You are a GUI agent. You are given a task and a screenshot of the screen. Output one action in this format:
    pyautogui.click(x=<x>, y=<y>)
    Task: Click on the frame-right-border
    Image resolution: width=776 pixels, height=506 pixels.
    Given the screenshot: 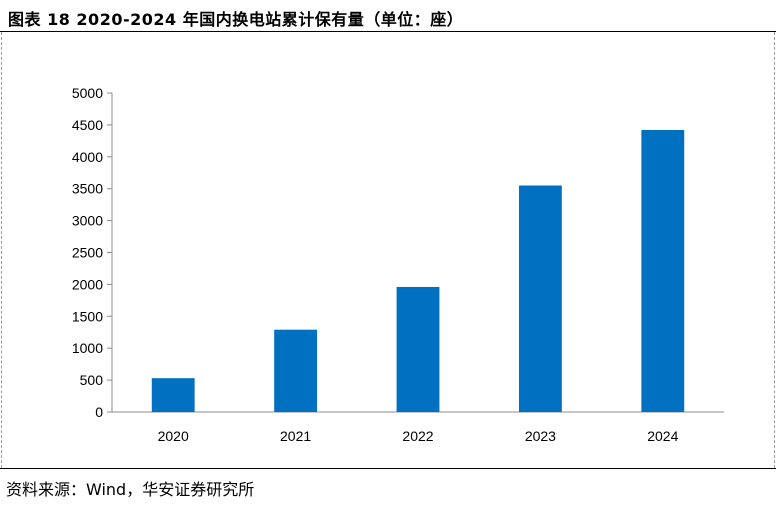 What is the action you would take?
    pyautogui.click(x=774, y=250)
    